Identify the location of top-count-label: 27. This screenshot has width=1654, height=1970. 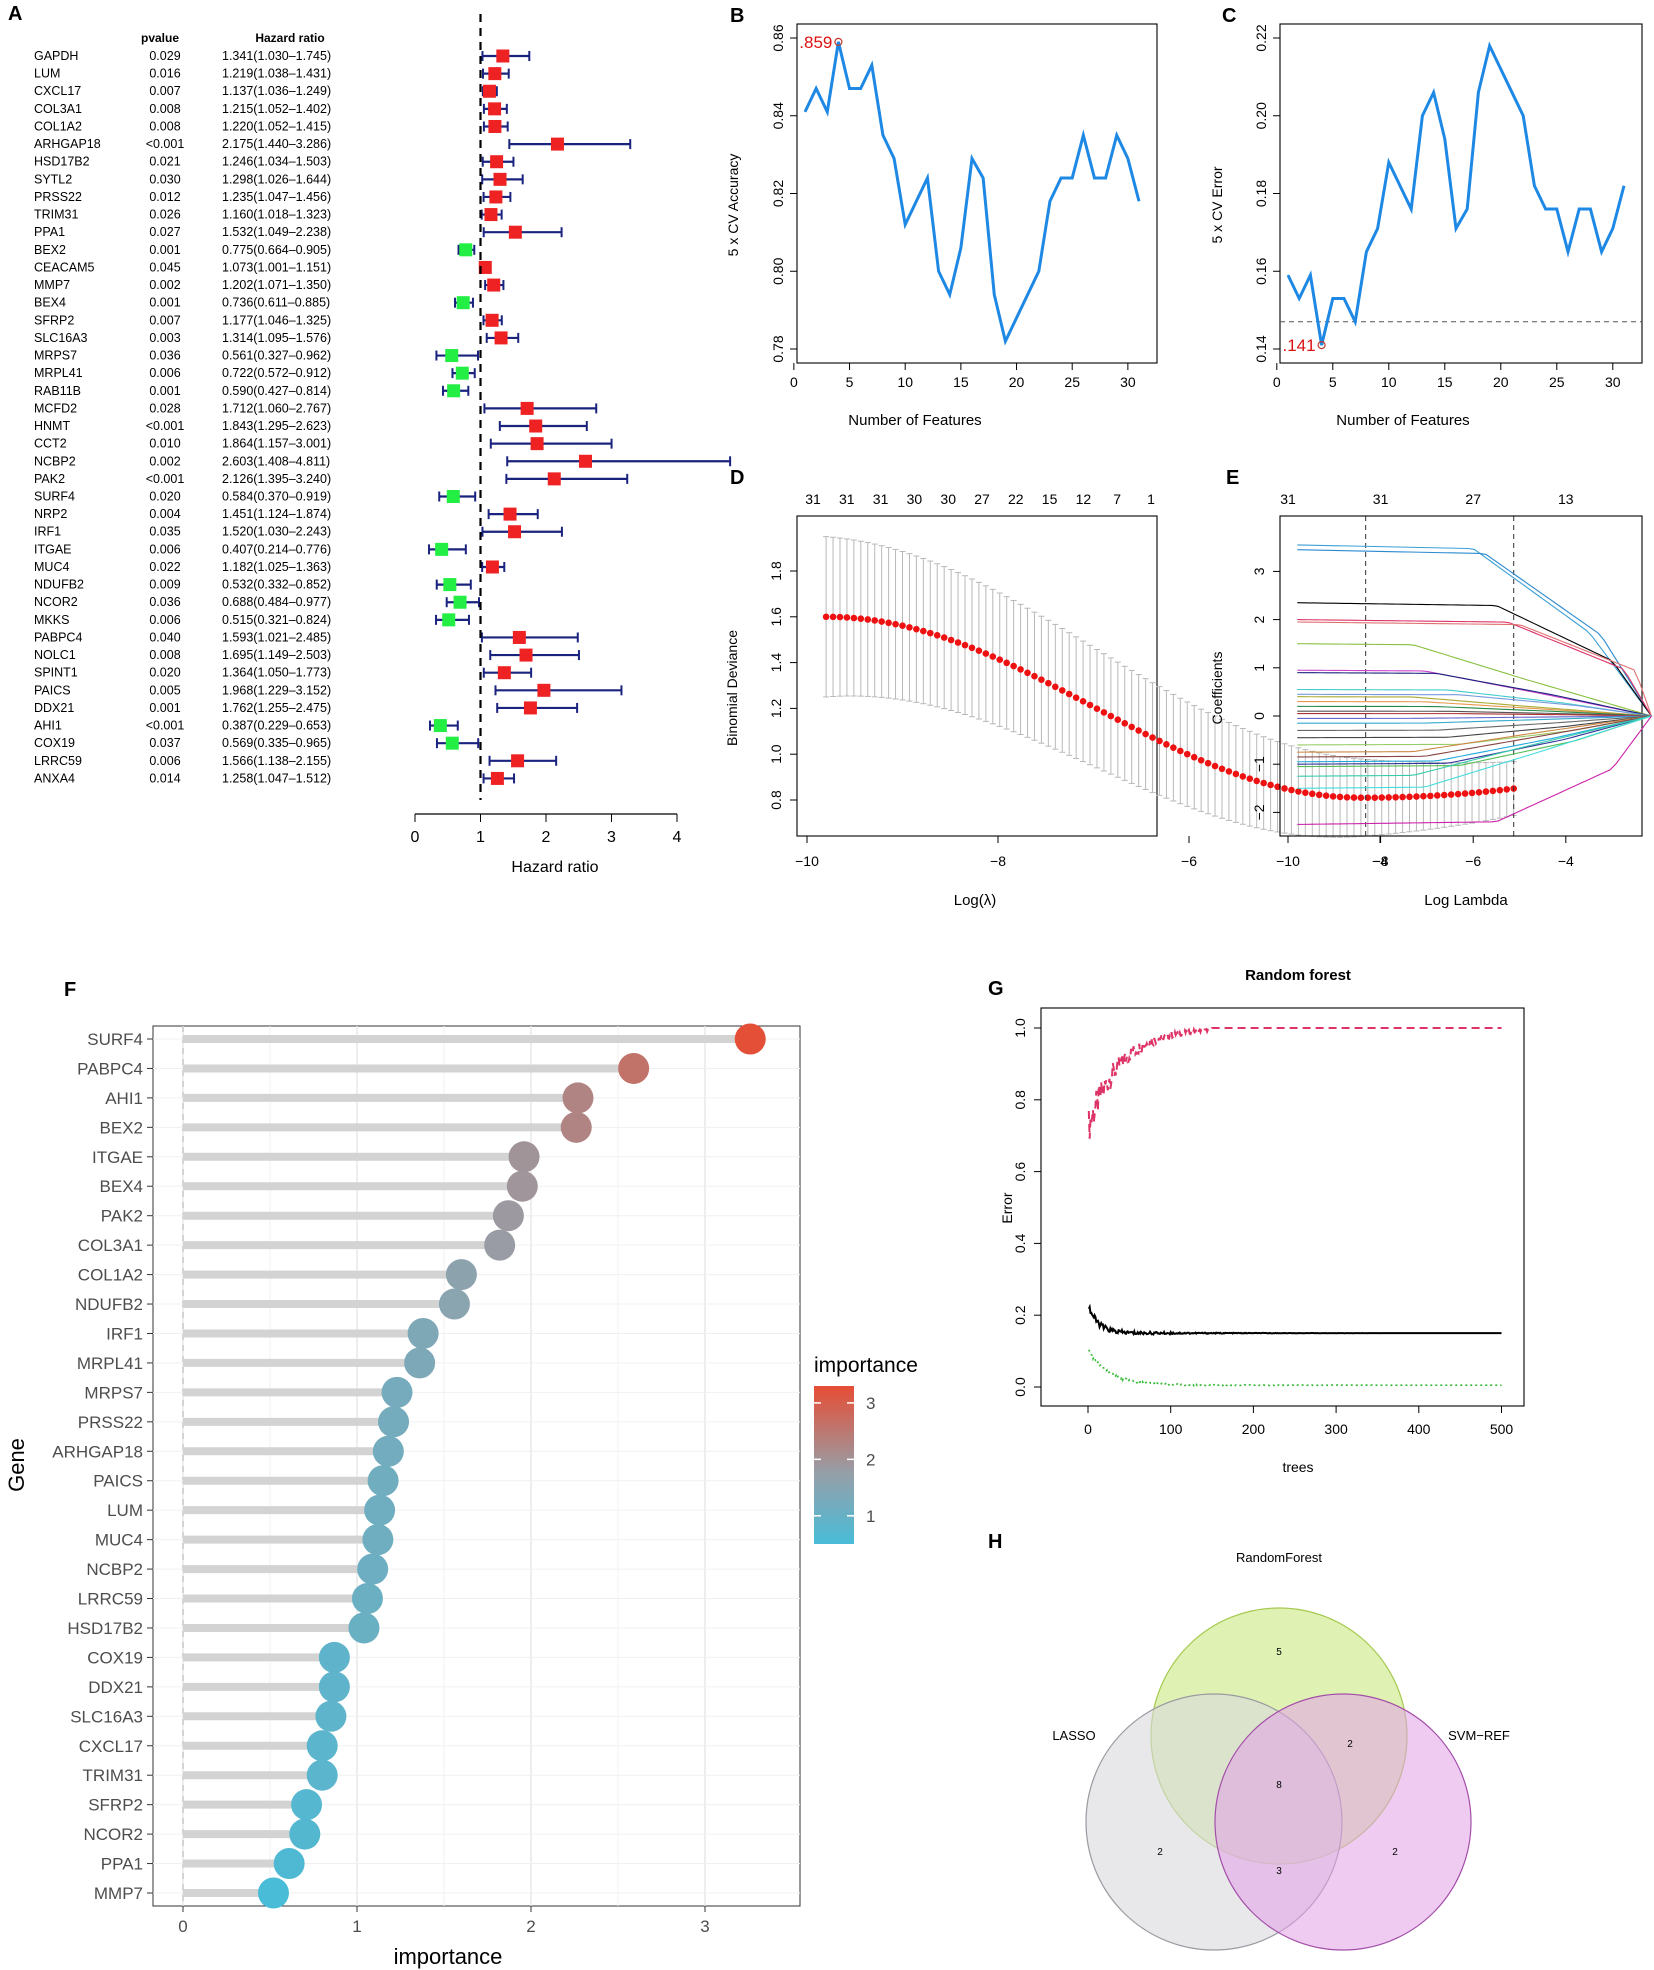
(982, 499).